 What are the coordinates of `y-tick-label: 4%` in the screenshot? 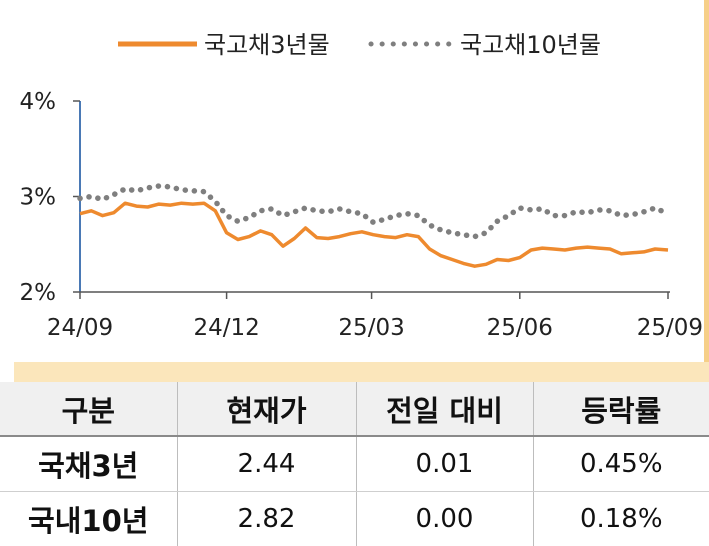 It's located at (38, 102).